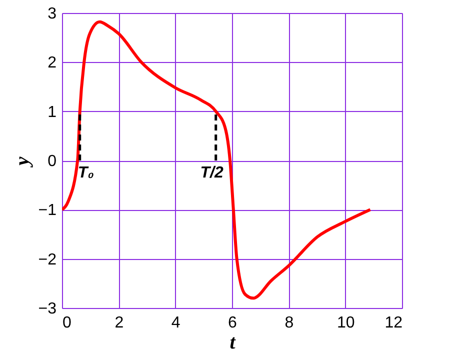 The width and height of the screenshot is (460, 360). Describe the element at coordinates (22, 162) in the screenshot. I see `y-axis-title: y` at that location.